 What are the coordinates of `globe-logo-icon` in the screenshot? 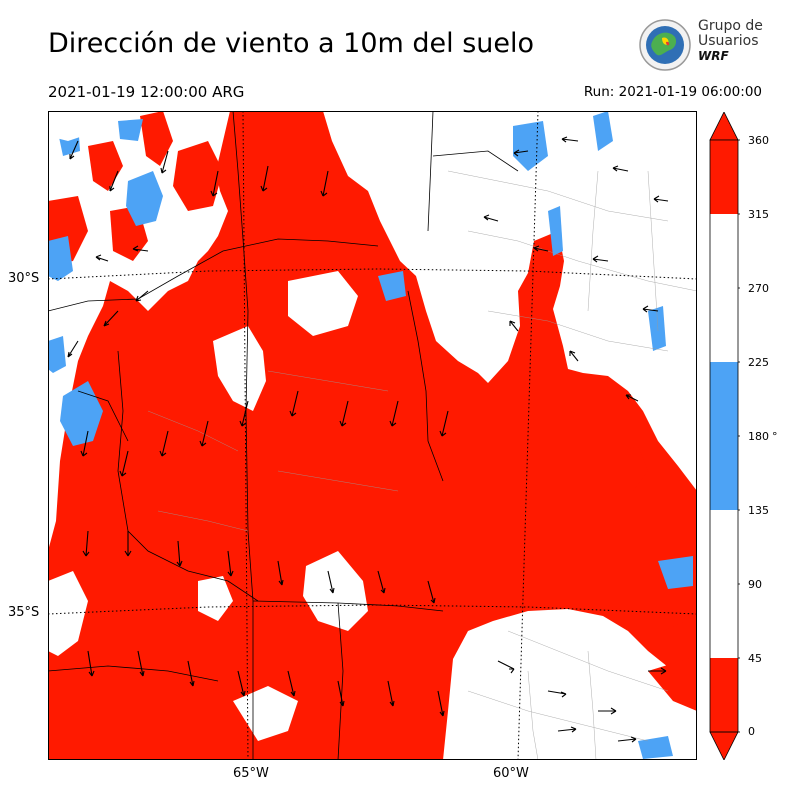 It's located at (665, 45).